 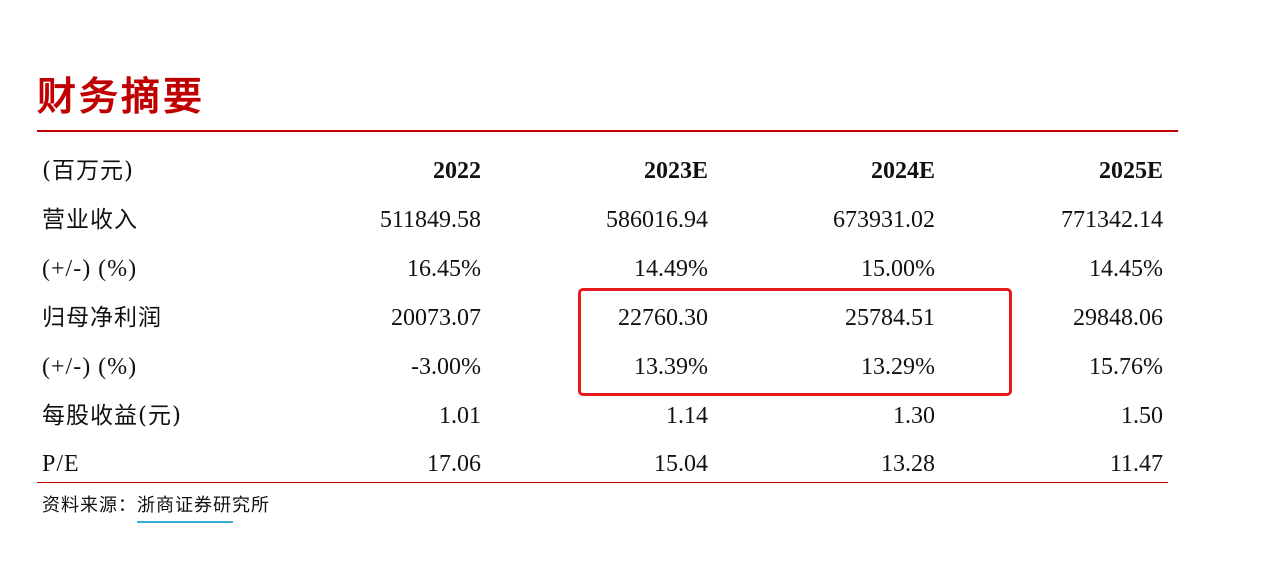 What do you see at coordinates (1130, 171) in the screenshot?
I see `header-year-2025e: 2025E` at bounding box center [1130, 171].